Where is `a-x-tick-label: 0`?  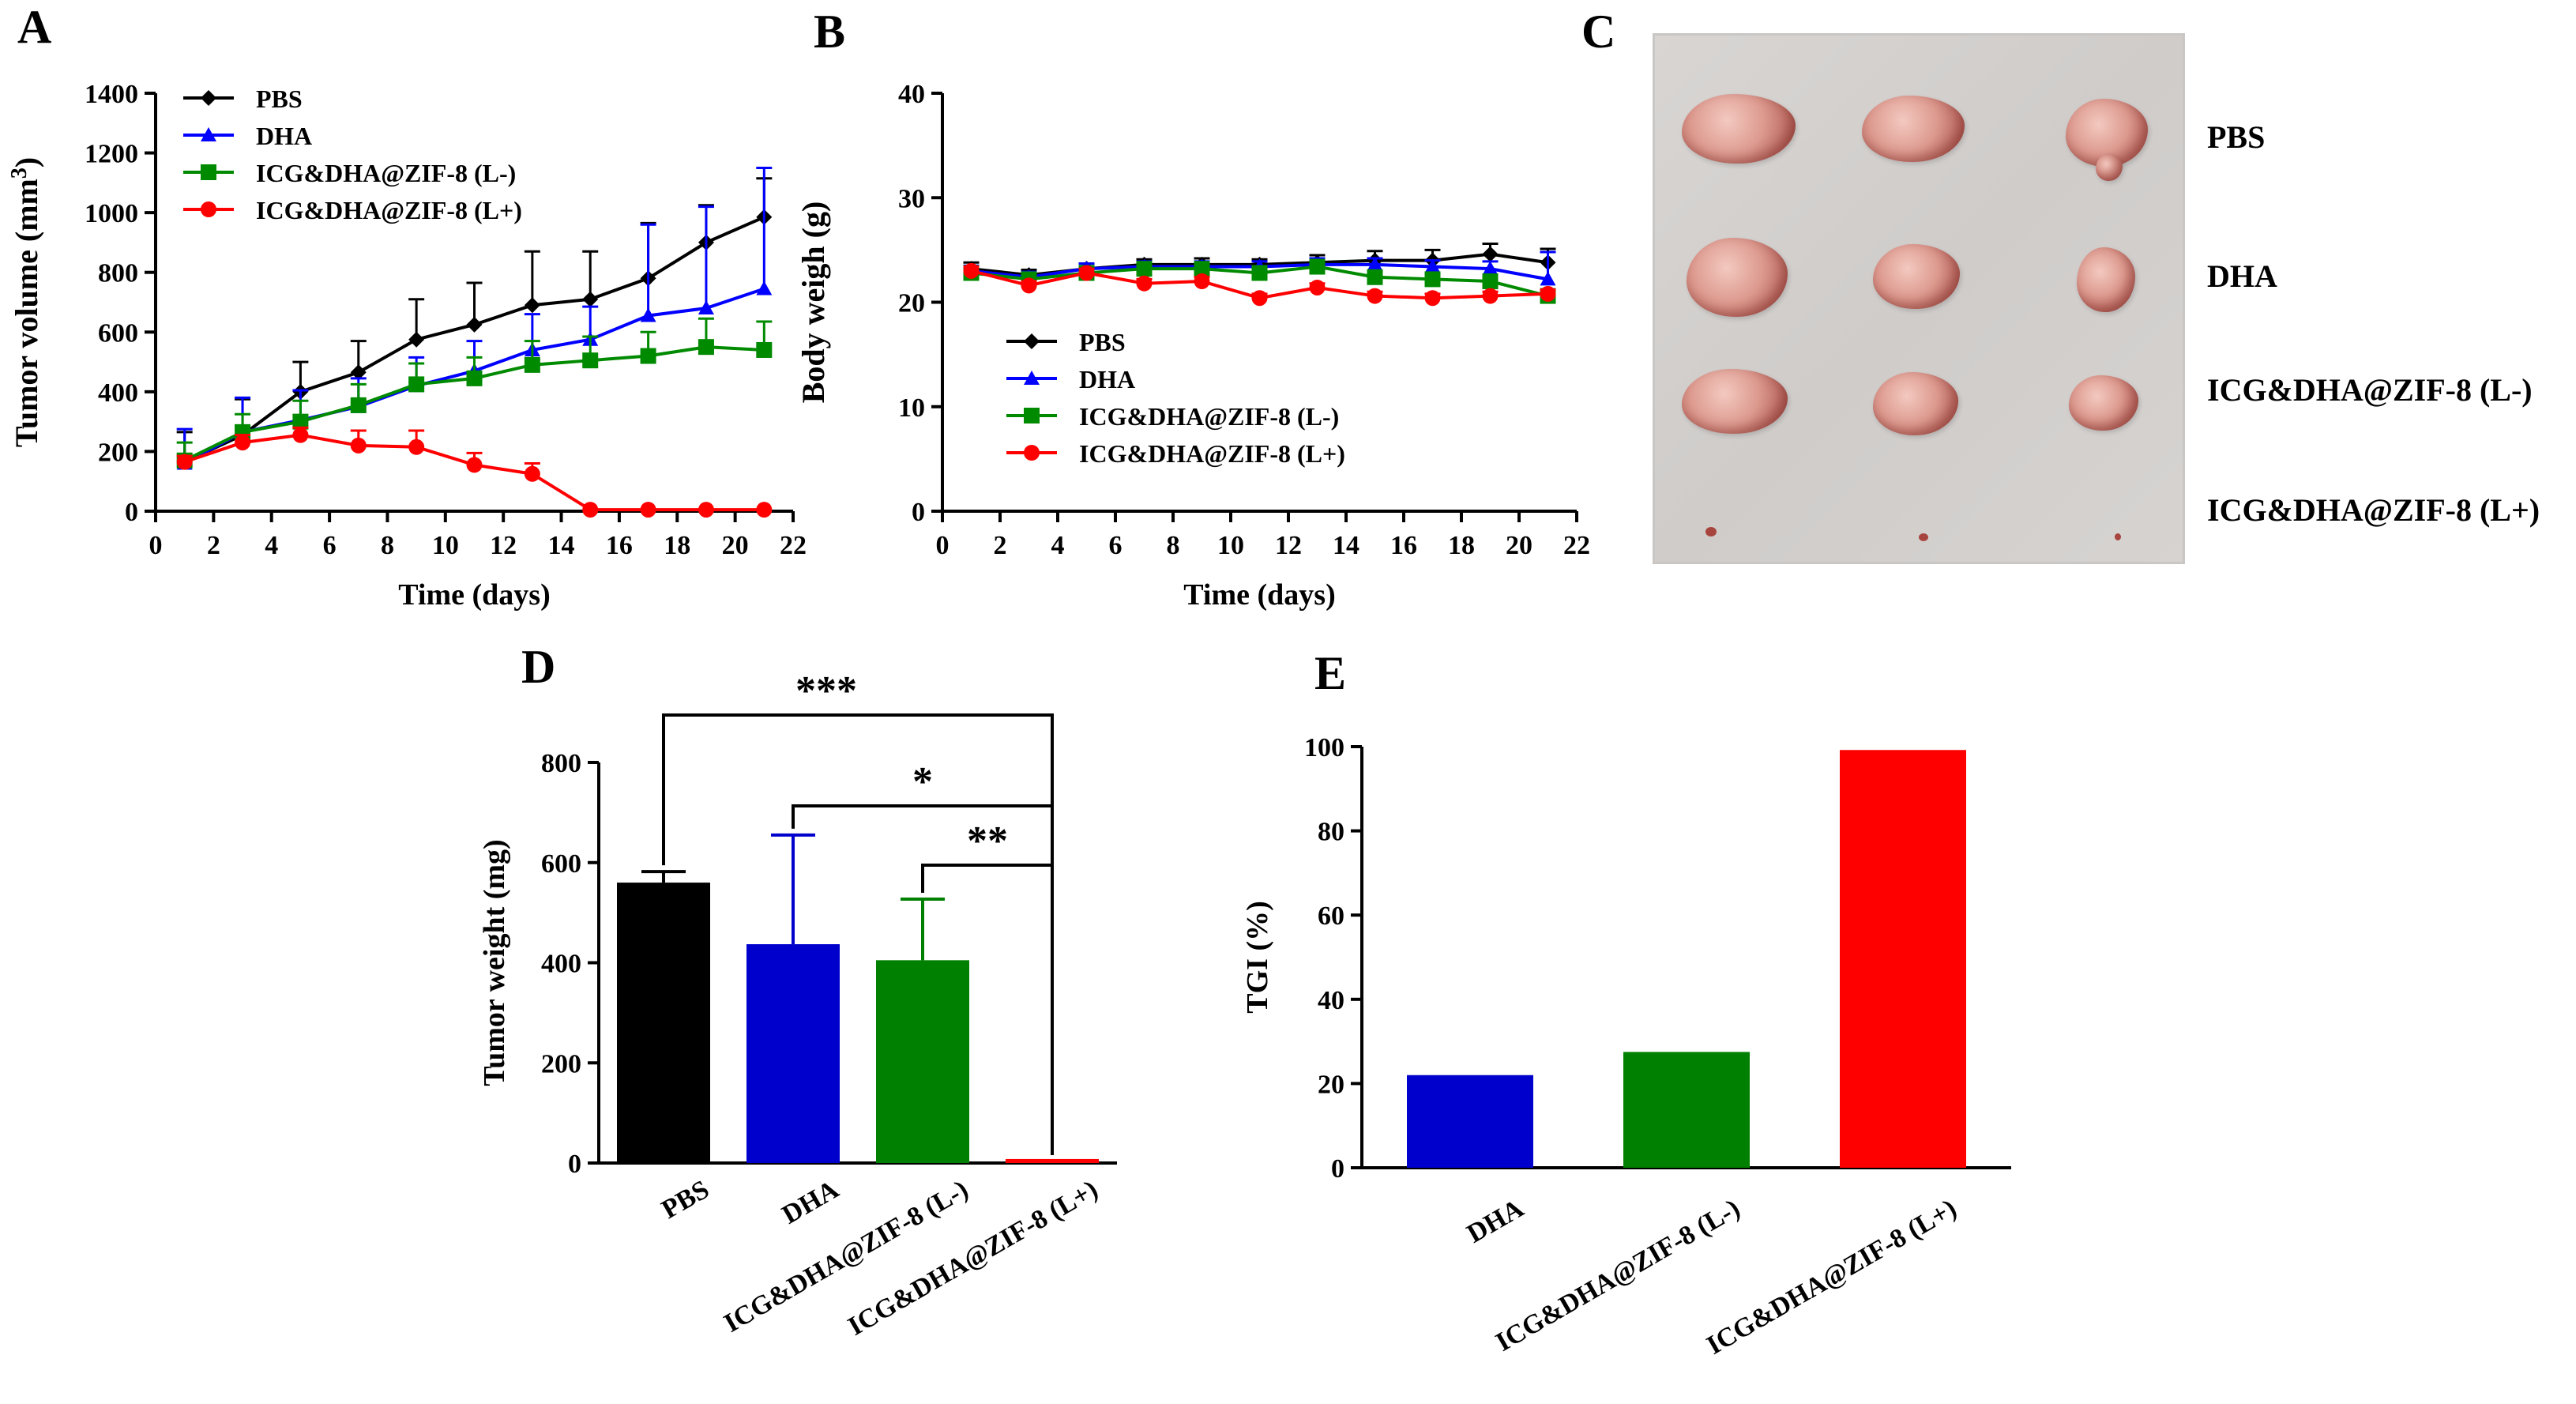 a-x-tick-label: 0 is located at coordinates (156, 545).